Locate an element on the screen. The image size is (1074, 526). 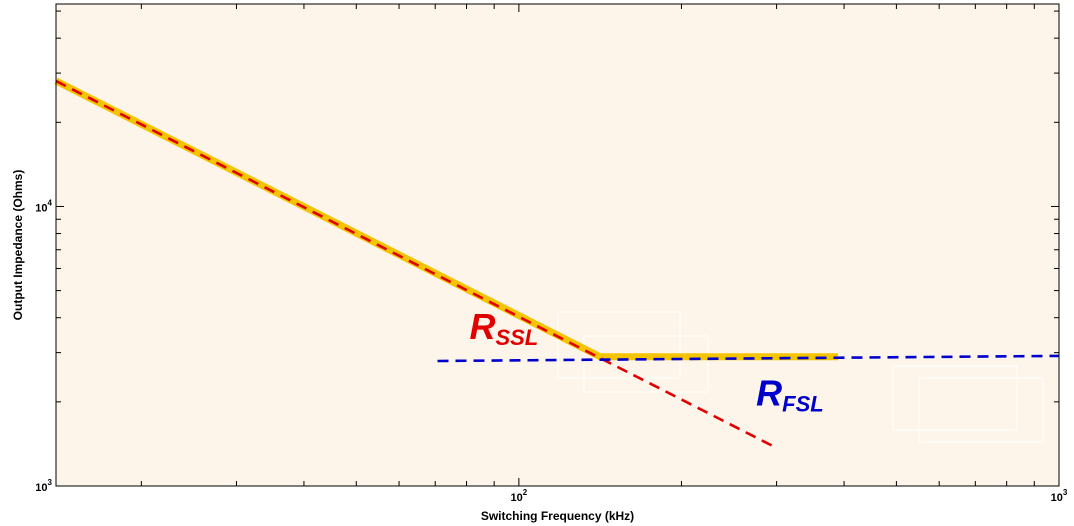
y-tick-label: 10³ is located at coordinates (43, 486).